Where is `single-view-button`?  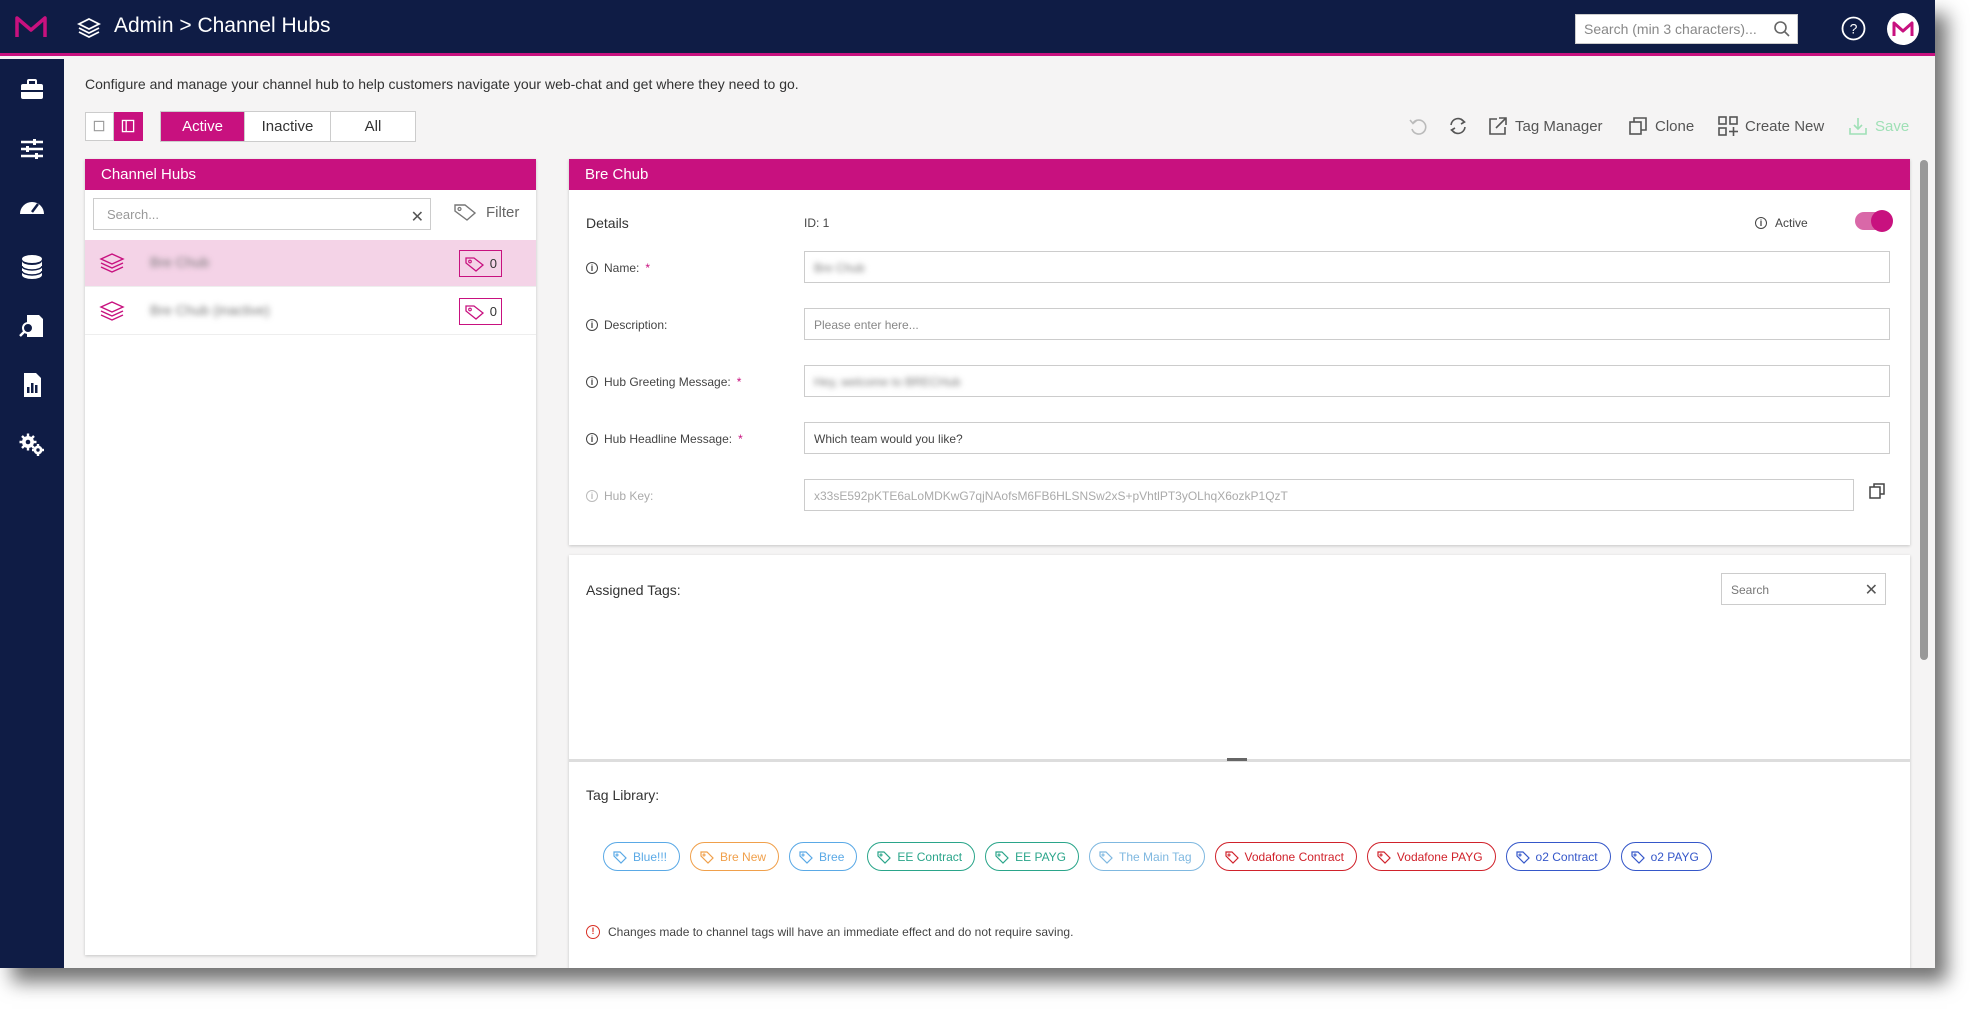
single-view-button is located at coordinates (99, 126).